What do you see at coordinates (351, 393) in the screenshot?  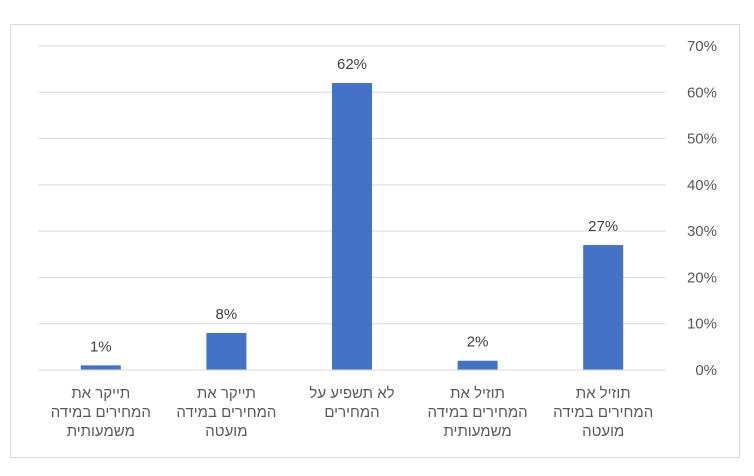 I see `category-label-line: לא תשפיע על` at bounding box center [351, 393].